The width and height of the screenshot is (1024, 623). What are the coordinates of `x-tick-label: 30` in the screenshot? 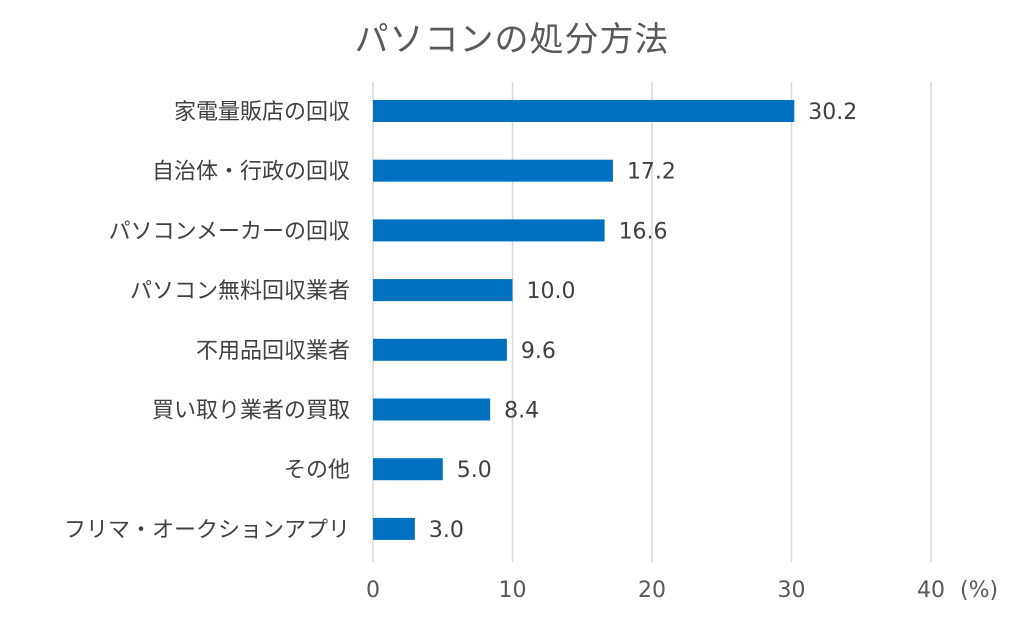 It's located at (792, 590).